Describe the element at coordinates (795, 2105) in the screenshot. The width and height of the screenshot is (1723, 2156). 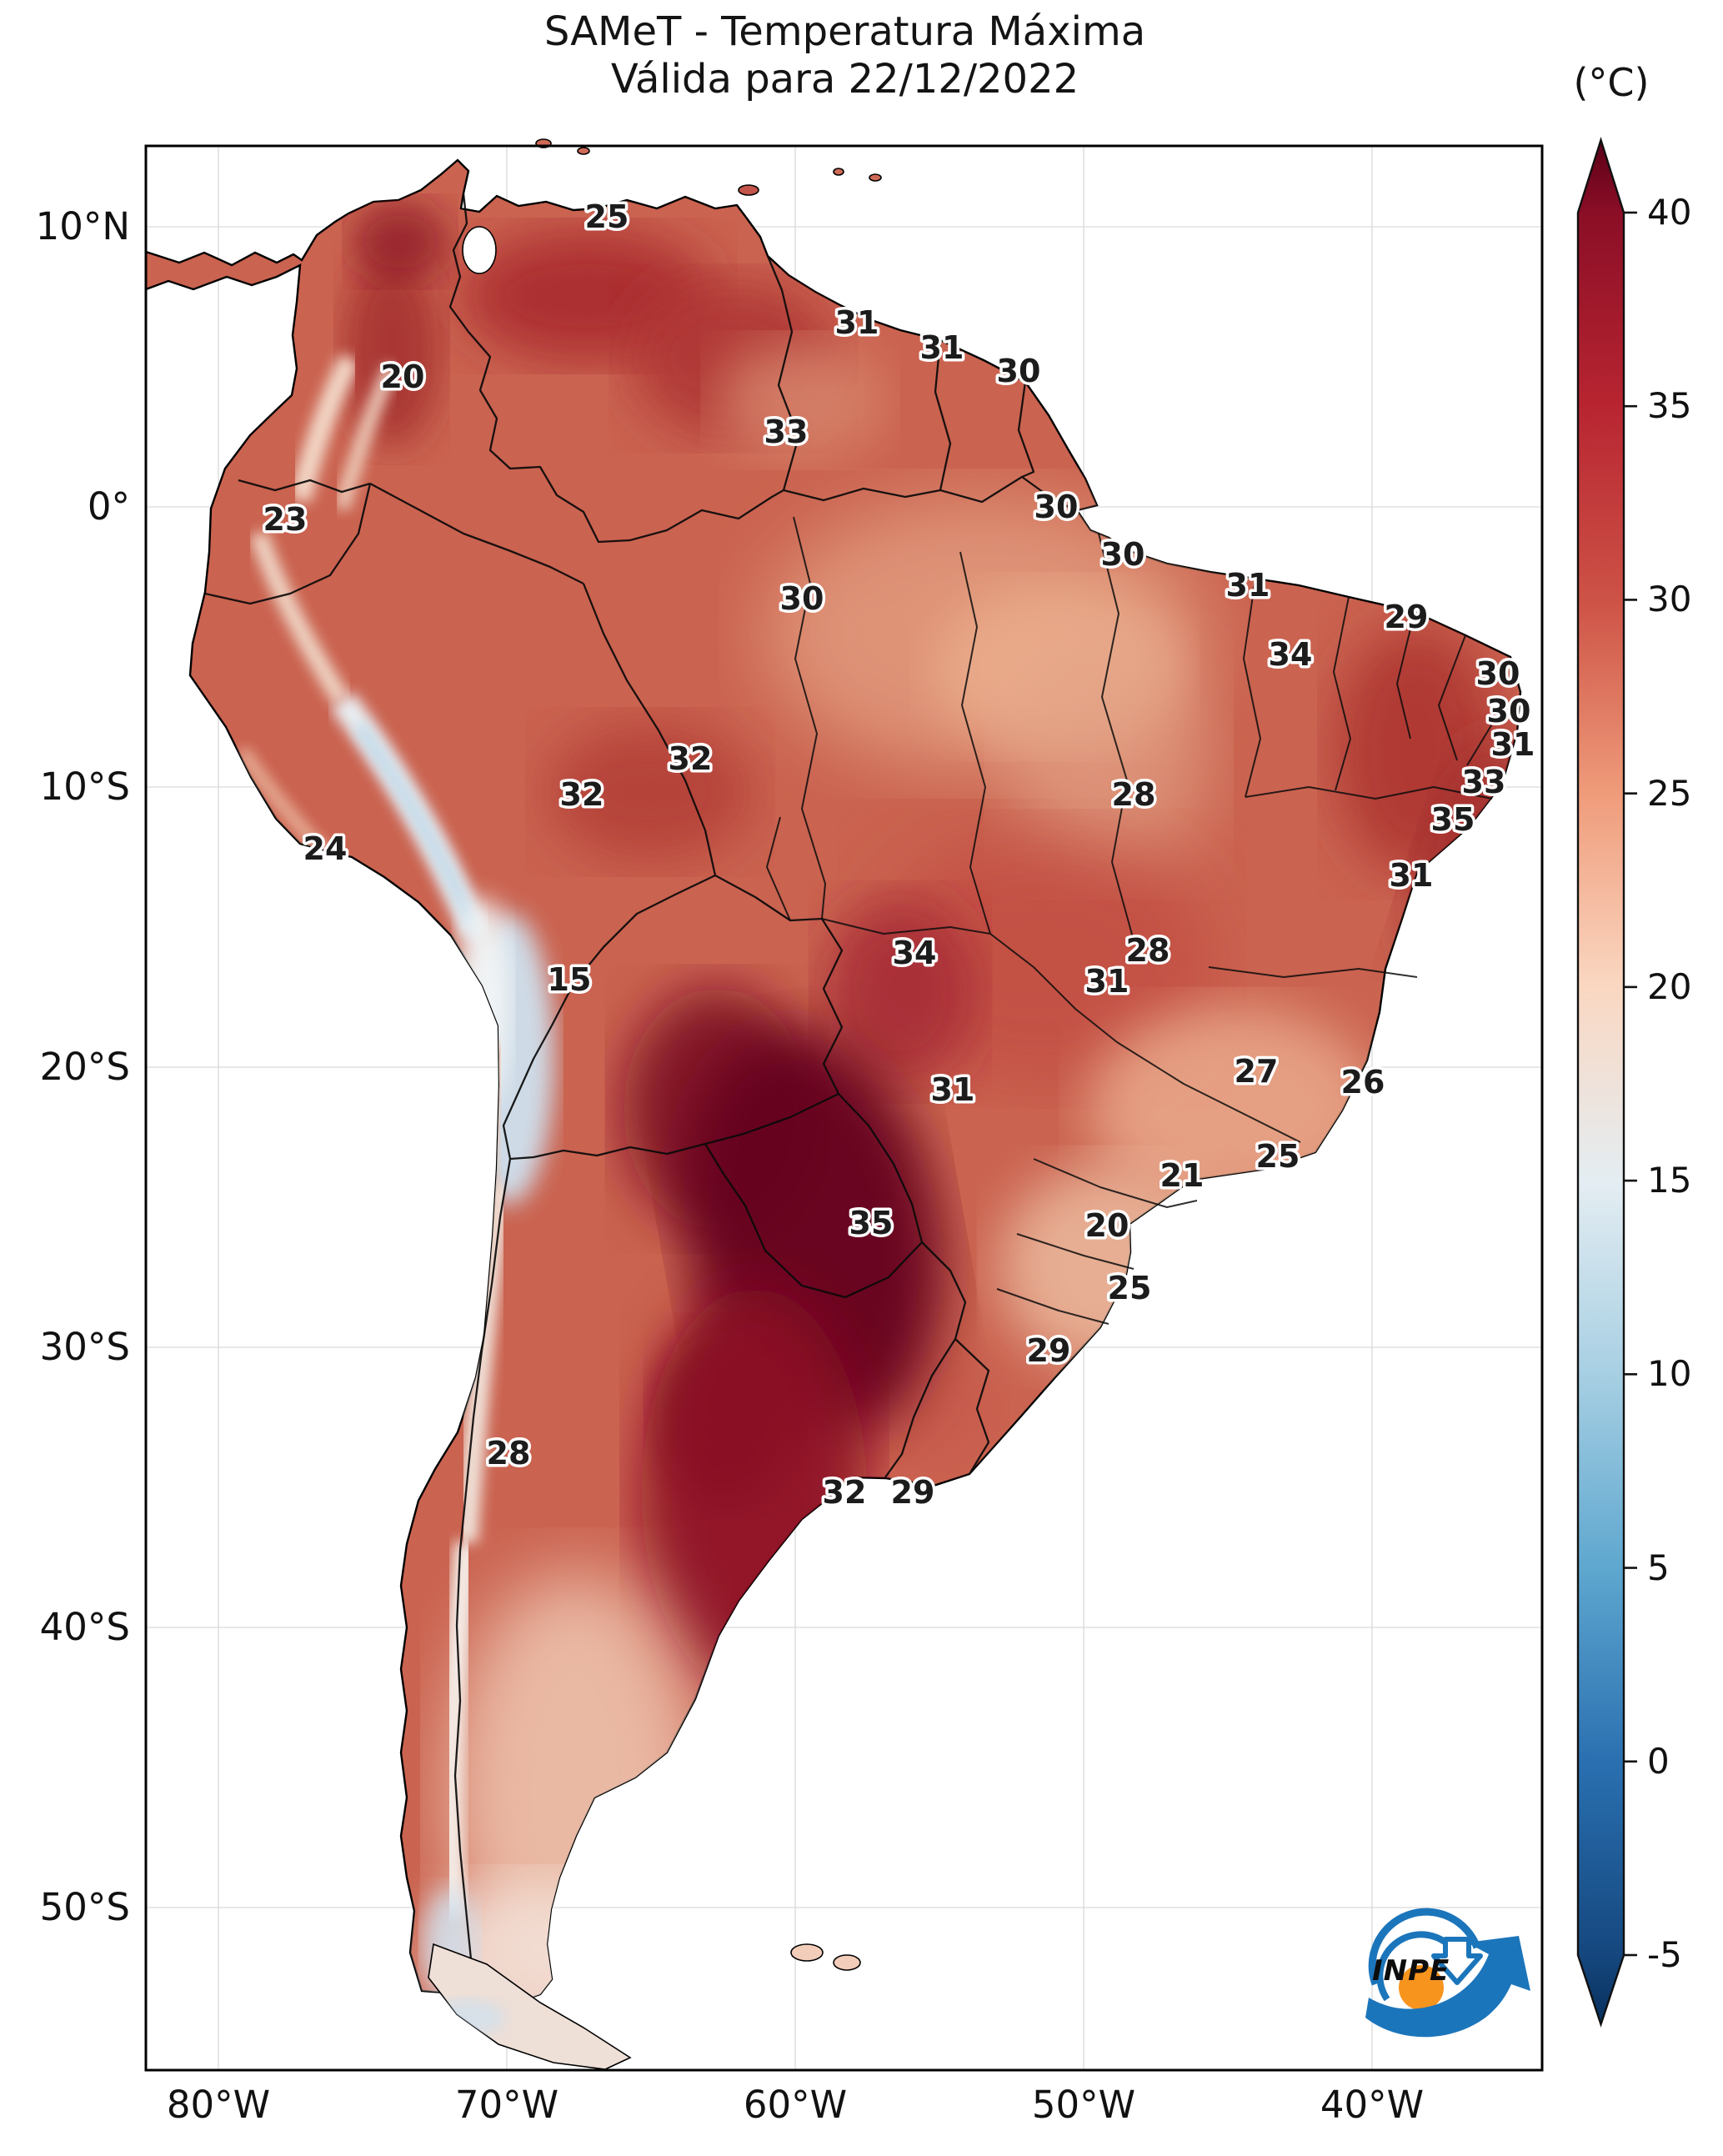
I see `lon-tick-label: 60°W` at that location.